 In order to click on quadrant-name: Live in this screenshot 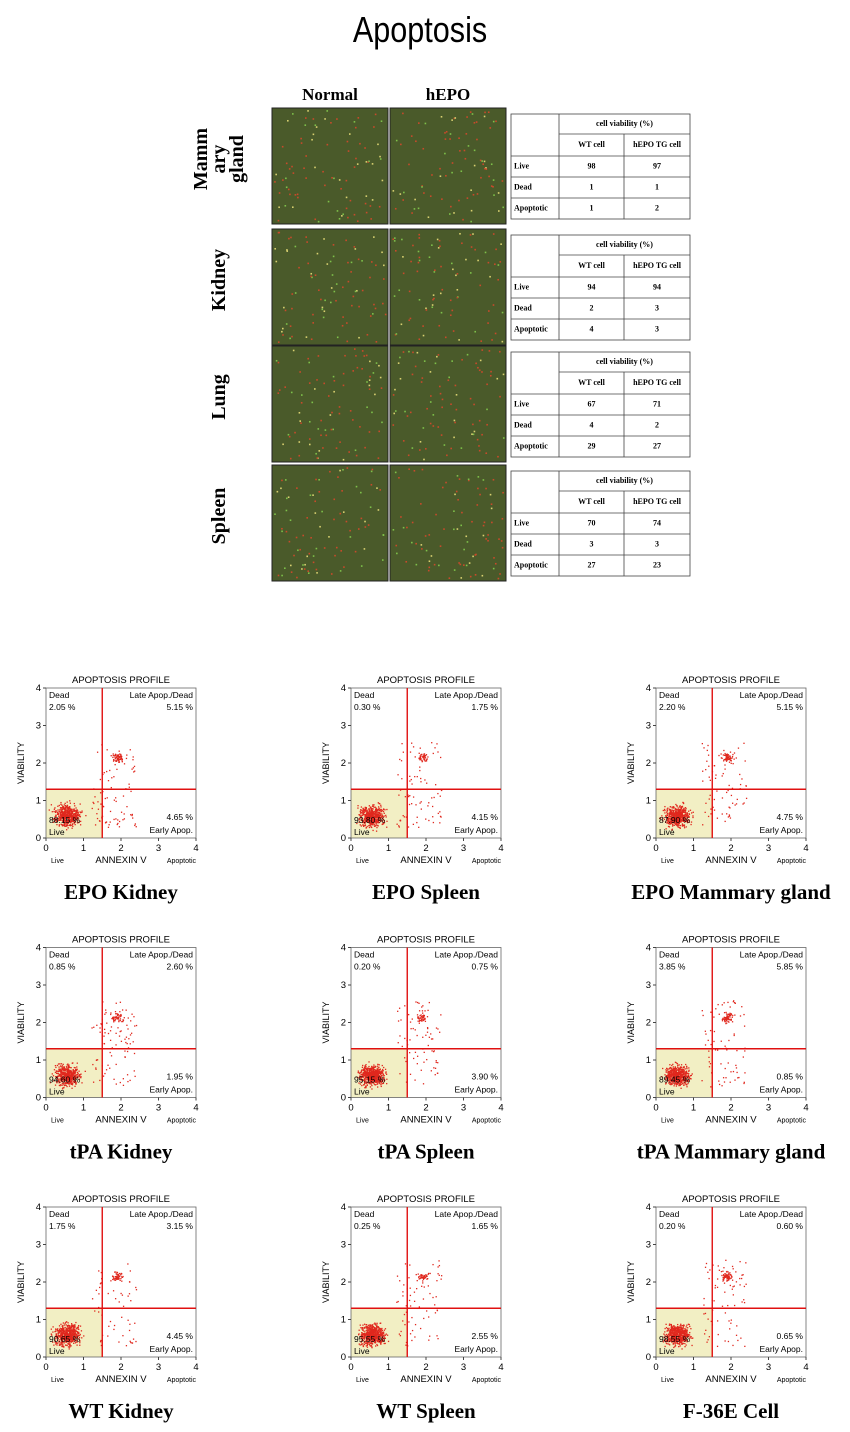, I will do `click(362, 832)`.